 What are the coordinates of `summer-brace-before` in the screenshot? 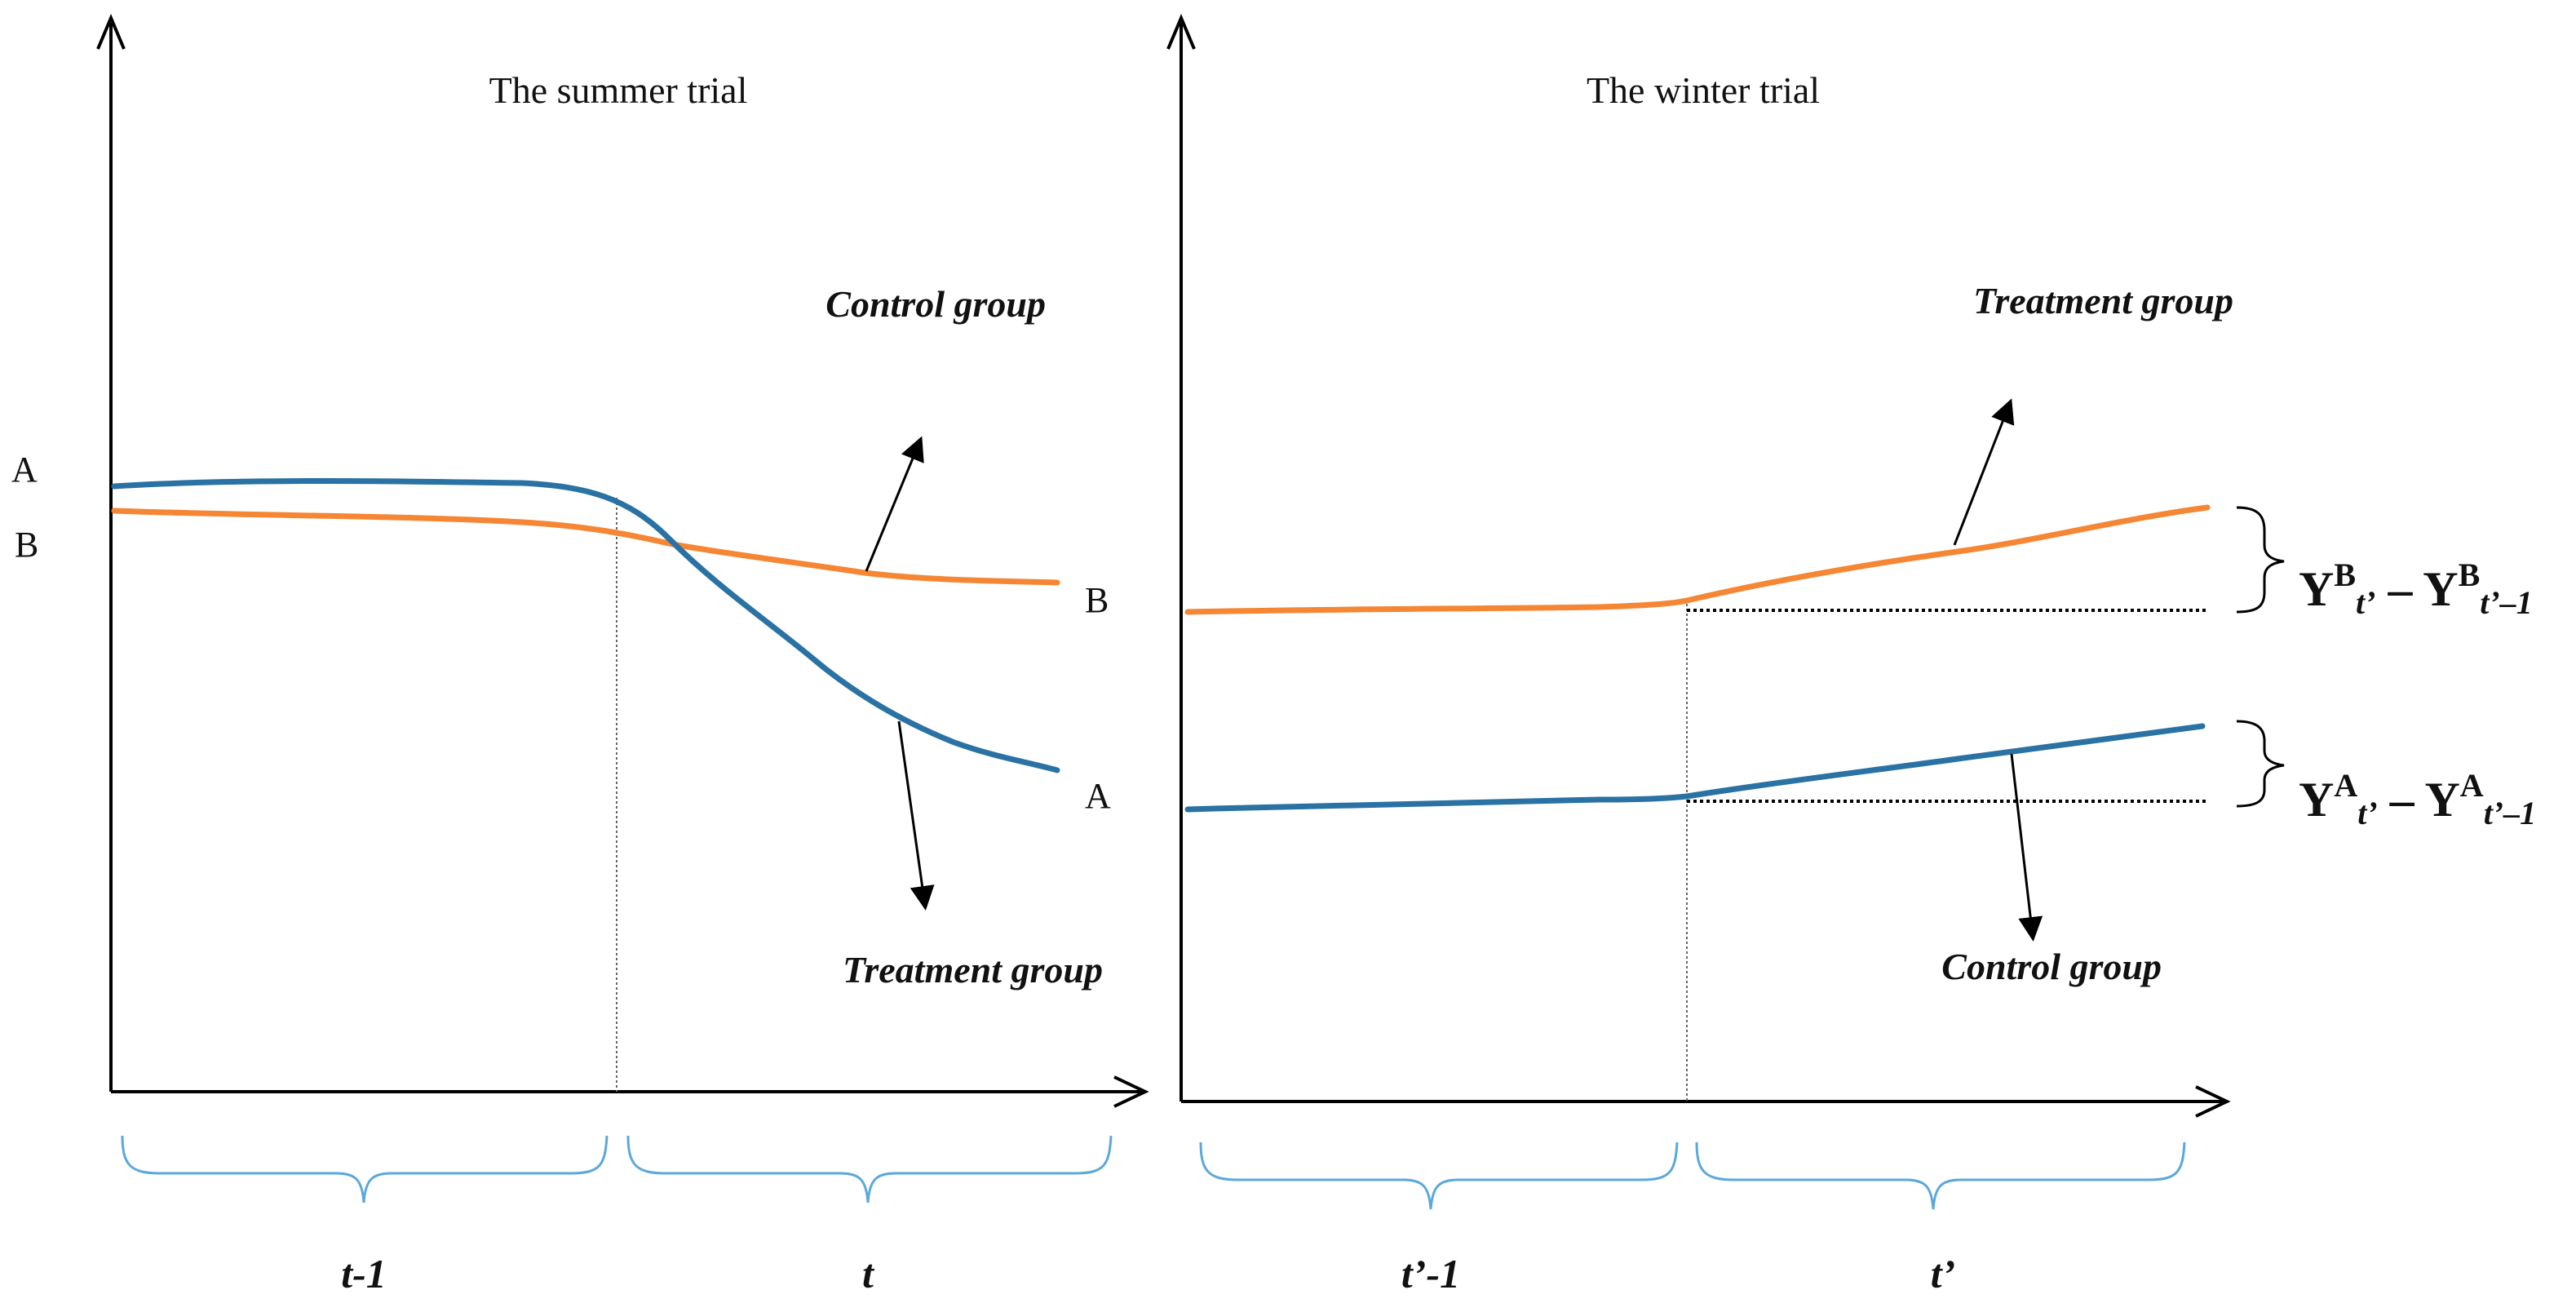 It's located at (365, 1169).